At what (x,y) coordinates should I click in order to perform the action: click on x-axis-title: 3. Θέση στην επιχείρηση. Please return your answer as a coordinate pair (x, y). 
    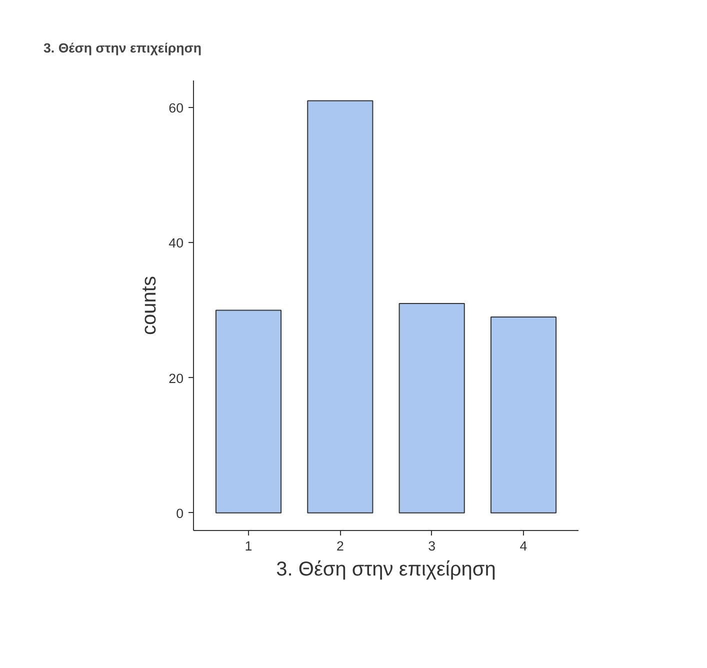
    Looking at the image, I should click on (386, 569).